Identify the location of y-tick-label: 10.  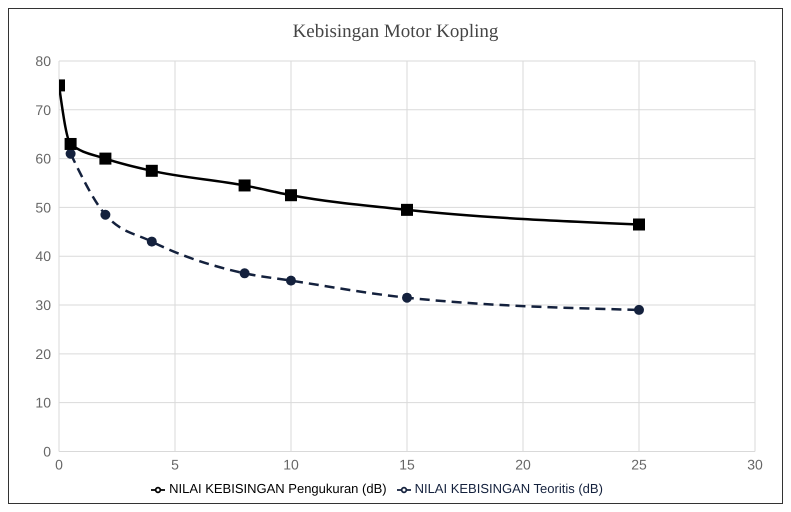
(43, 402).